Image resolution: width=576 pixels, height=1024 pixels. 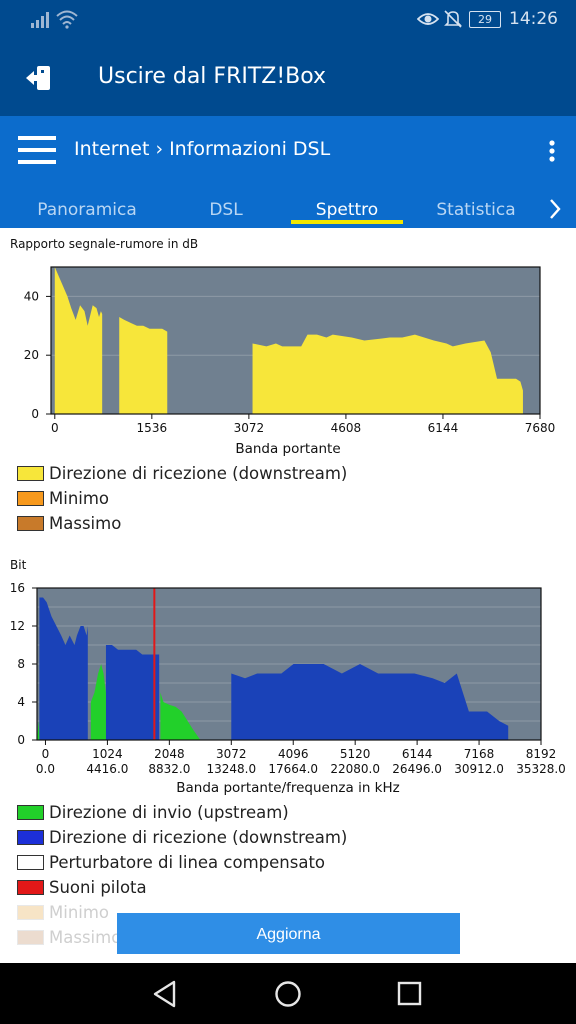 I want to click on battery-icon: 29, so click(x=485, y=19).